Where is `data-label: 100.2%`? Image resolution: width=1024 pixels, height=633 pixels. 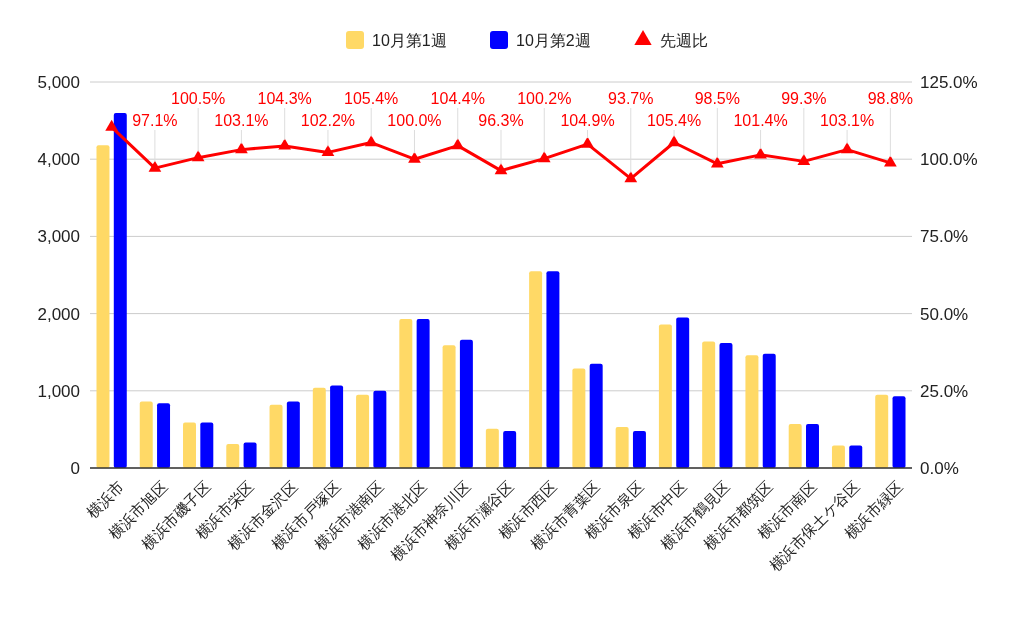
data-label: 100.2% is located at coordinates (544, 98).